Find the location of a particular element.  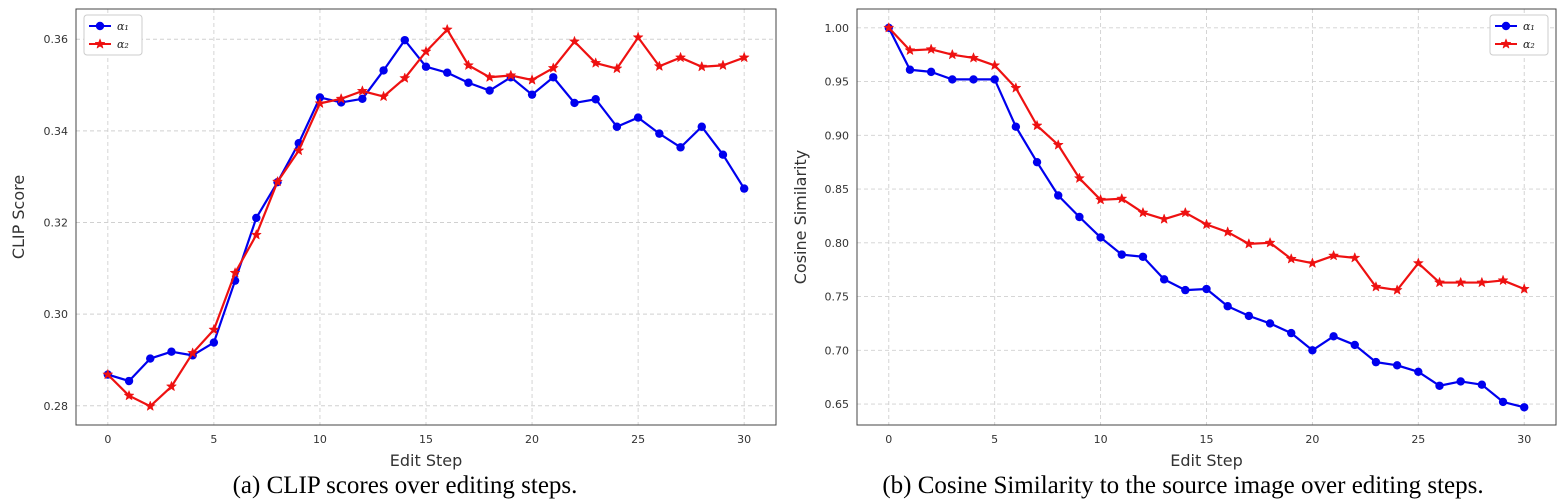

figure-caption: (a) CLIP scores over editing steps. is located at coordinates (405, 485).